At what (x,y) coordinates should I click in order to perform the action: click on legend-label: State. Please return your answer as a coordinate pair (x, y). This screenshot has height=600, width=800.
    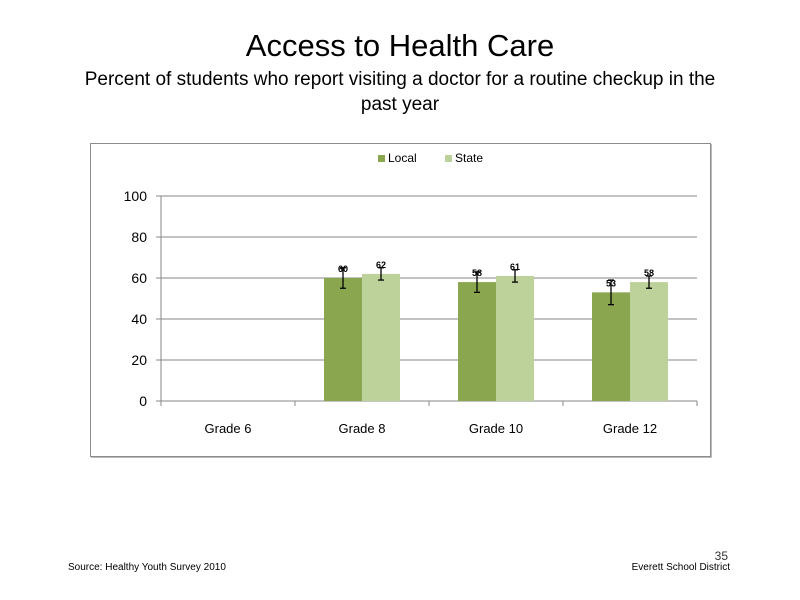
    Looking at the image, I should click on (469, 158).